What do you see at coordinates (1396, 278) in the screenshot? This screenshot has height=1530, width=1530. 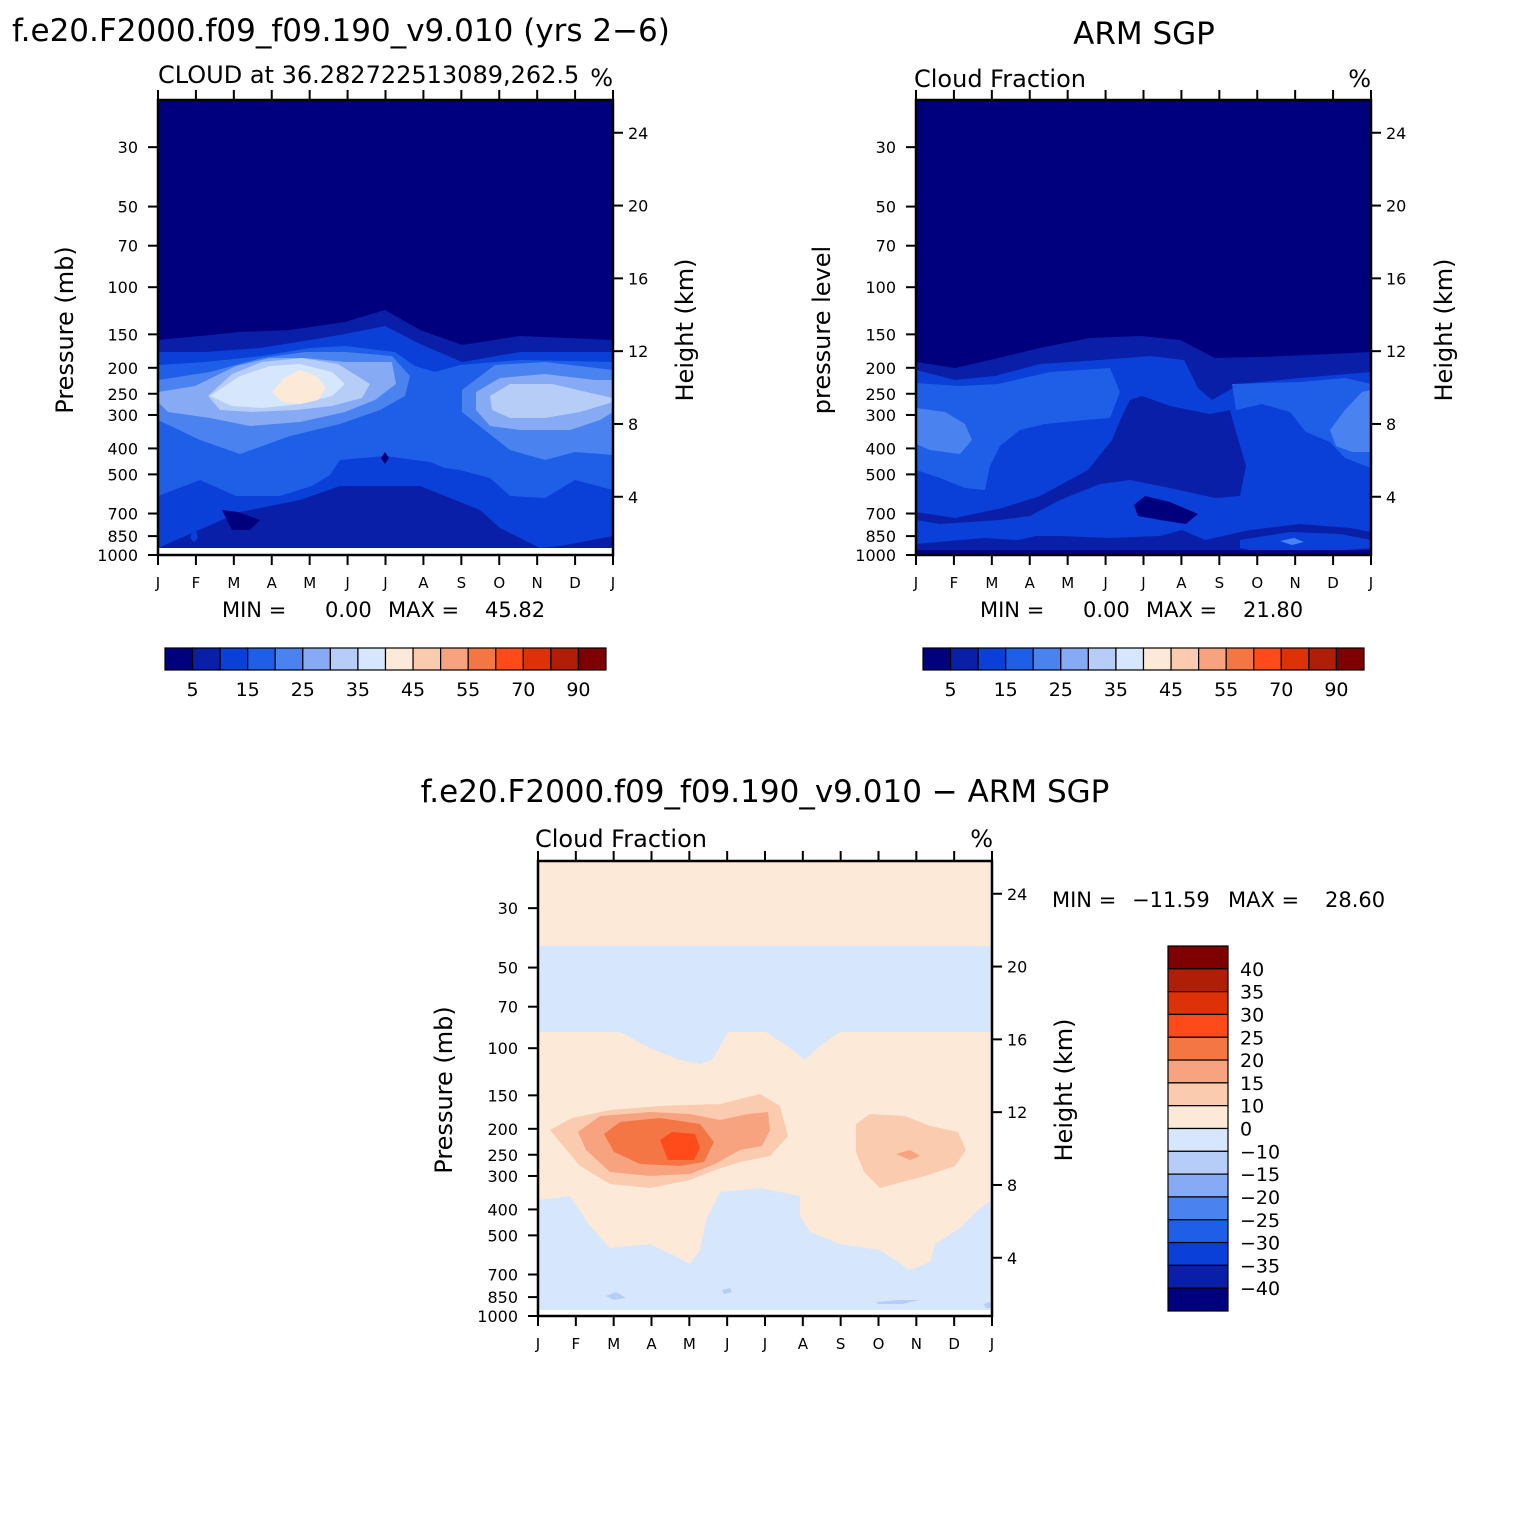 I see `obs-height-tick-label: 16` at bounding box center [1396, 278].